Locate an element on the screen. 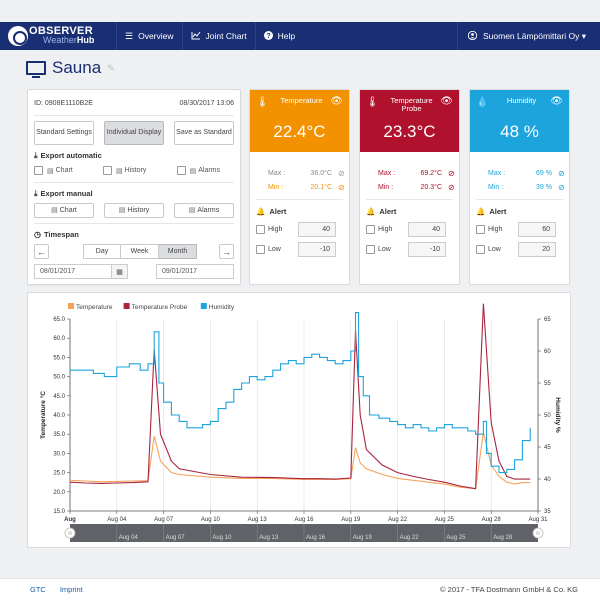  nav-joint-chart: Joint Chart is located at coordinates (218, 36).